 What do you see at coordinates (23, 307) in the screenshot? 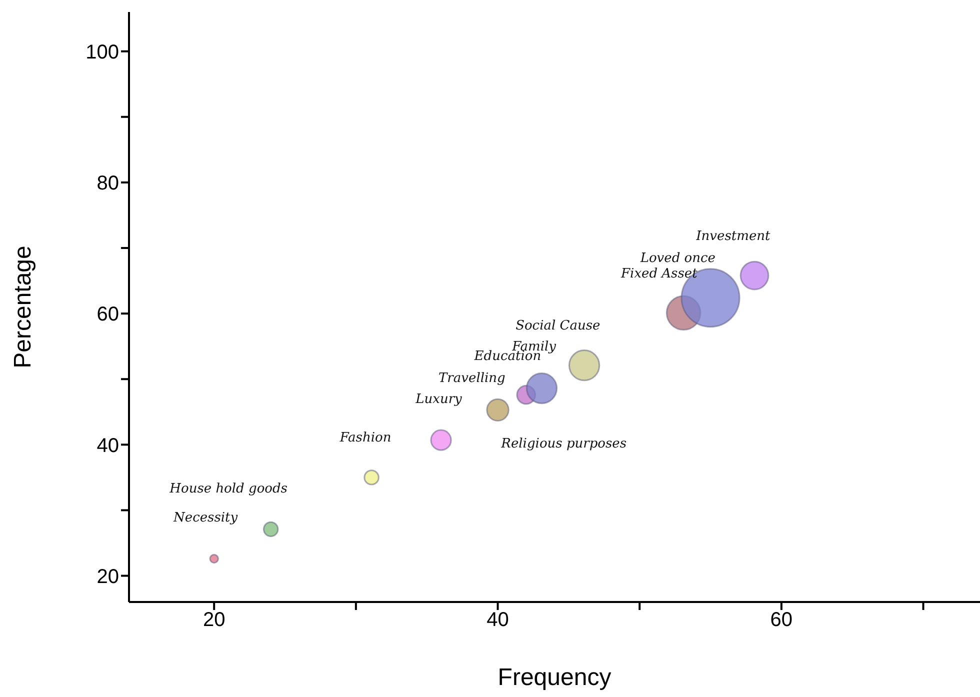
I see `y-axis-title: Percentage` at bounding box center [23, 307].